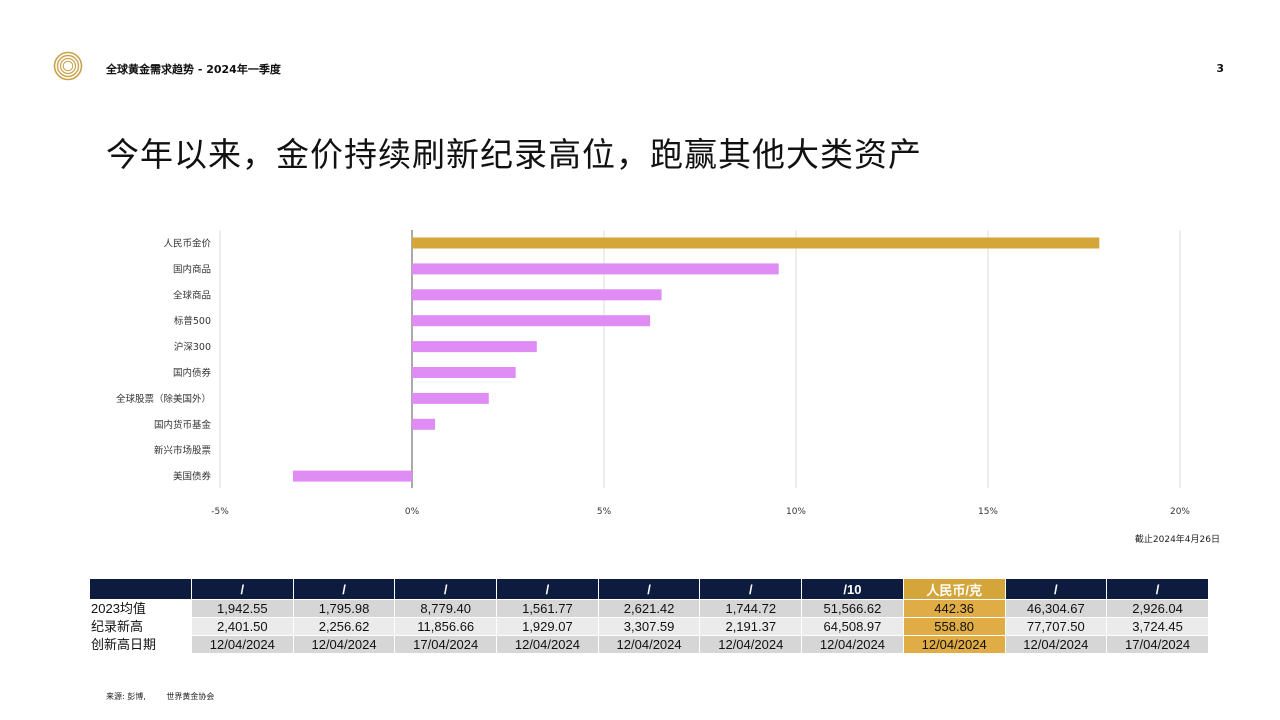 This screenshot has height=720, width=1280. What do you see at coordinates (192, 295) in the screenshot?
I see `category-label: 全球商品` at bounding box center [192, 295].